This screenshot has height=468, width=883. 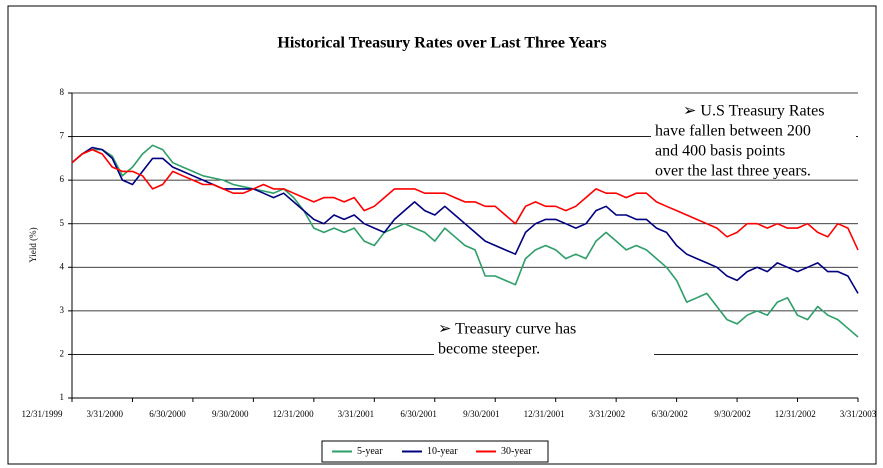 I want to click on y-tick-label: 1, so click(x=62, y=397).